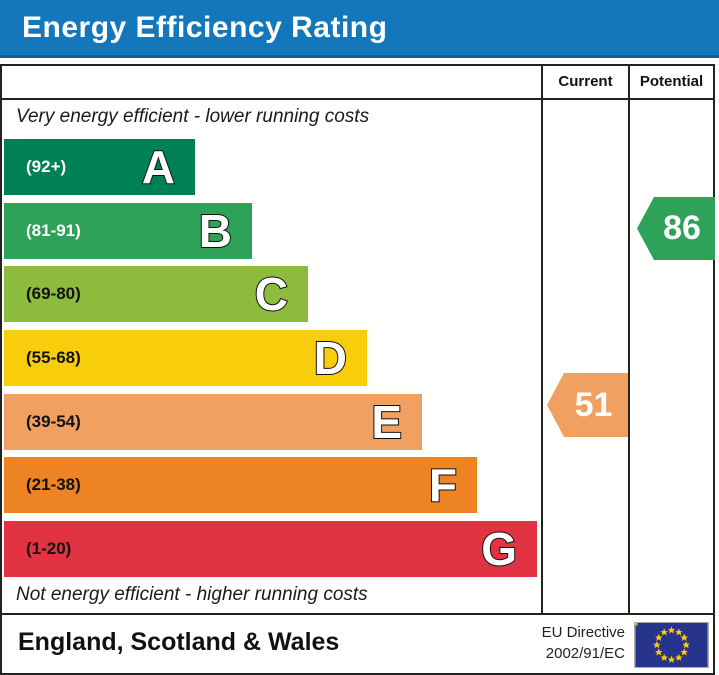  Describe the element at coordinates (46, 166) in the screenshot. I see `band-range-label: (92+)` at that location.